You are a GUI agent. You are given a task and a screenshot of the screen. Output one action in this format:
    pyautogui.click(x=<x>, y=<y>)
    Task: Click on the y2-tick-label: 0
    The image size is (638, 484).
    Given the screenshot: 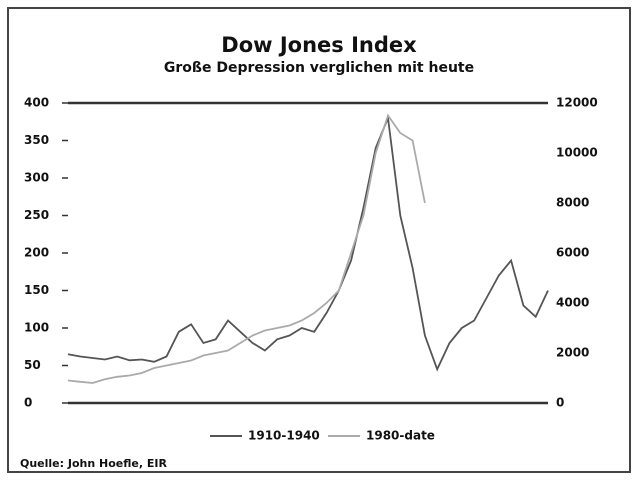 What is the action you would take?
    pyautogui.click(x=560, y=403)
    